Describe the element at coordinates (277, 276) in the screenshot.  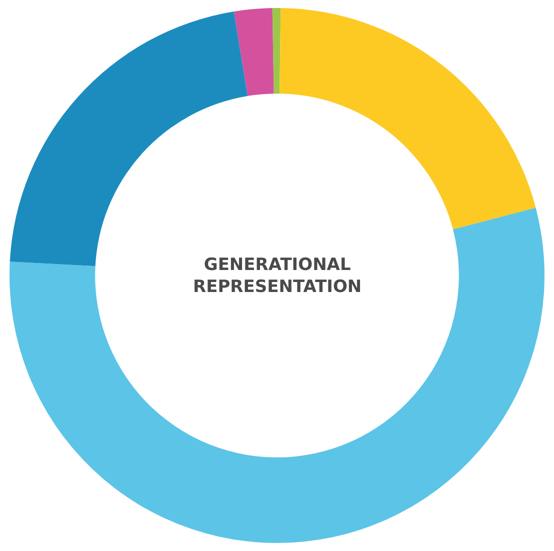
I see `text: GENERATIONAL REPRESENTATION` at that location.